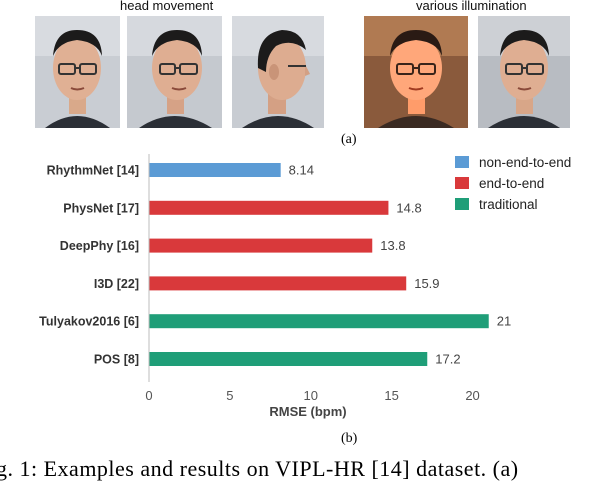  I want to click on group-label-head-movement: head movement, so click(167, 6).